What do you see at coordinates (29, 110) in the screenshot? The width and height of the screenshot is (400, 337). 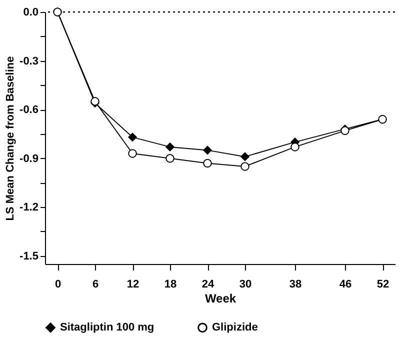 I see `y-tick-label: -0.6` at bounding box center [29, 110].